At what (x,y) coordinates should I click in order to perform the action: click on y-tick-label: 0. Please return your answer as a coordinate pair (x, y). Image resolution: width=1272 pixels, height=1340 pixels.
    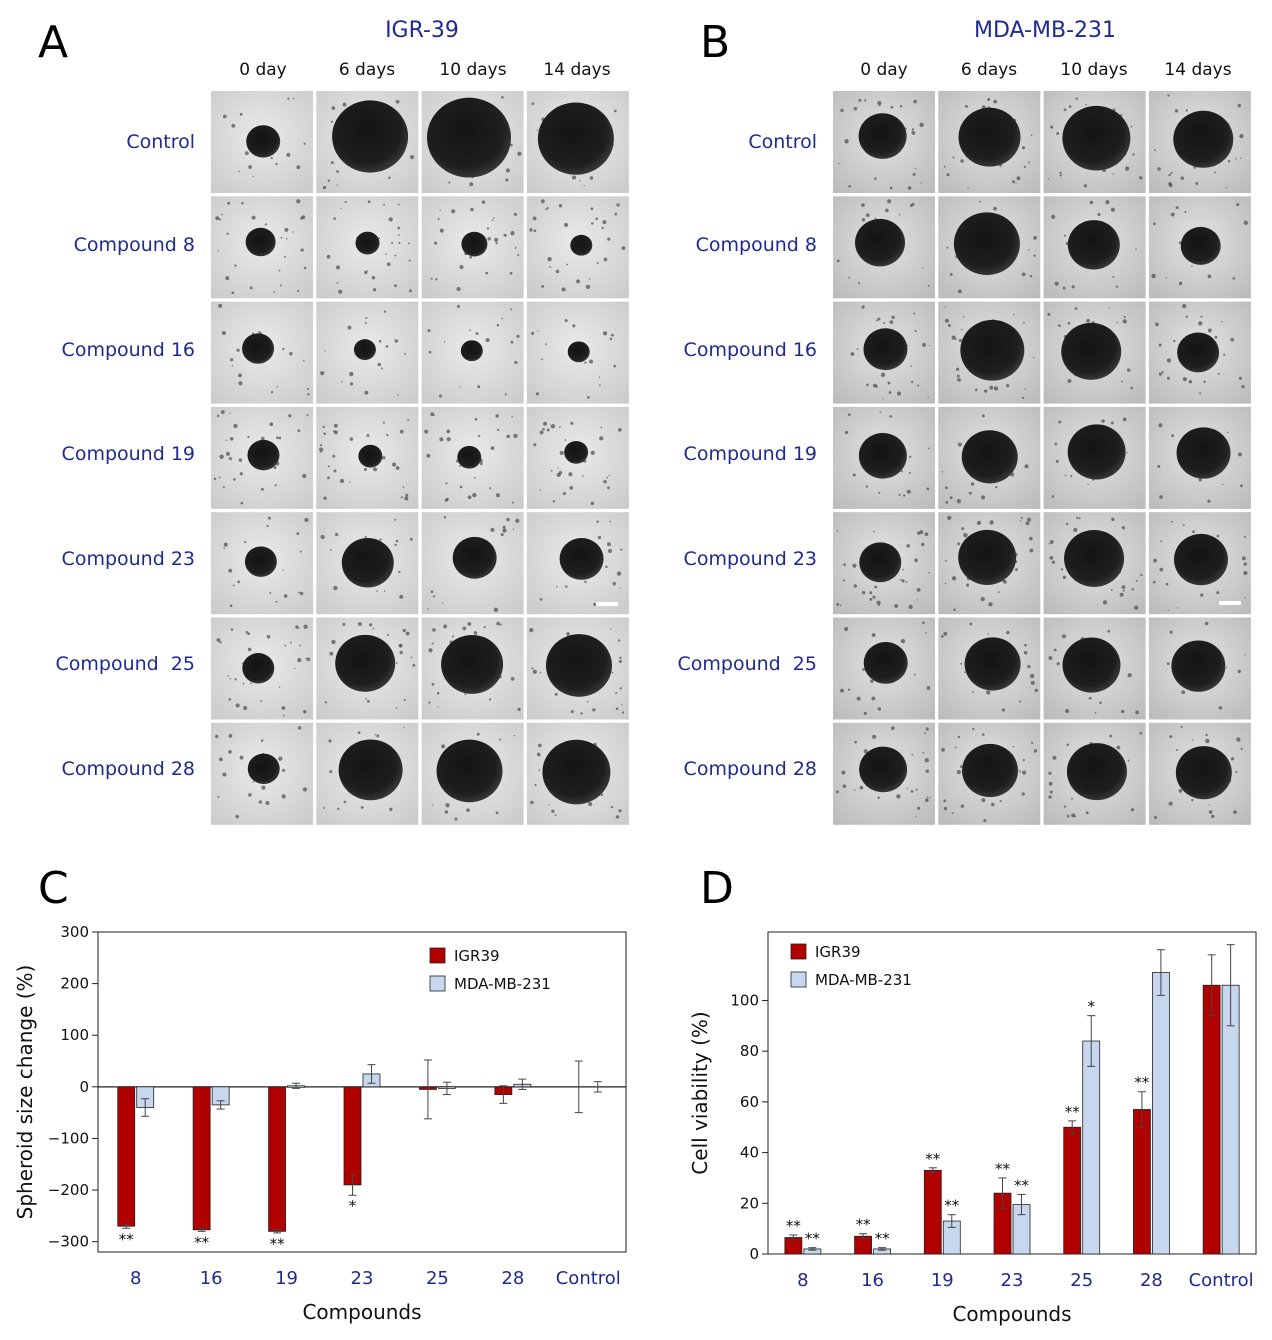
    Looking at the image, I should click on (84, 1087).